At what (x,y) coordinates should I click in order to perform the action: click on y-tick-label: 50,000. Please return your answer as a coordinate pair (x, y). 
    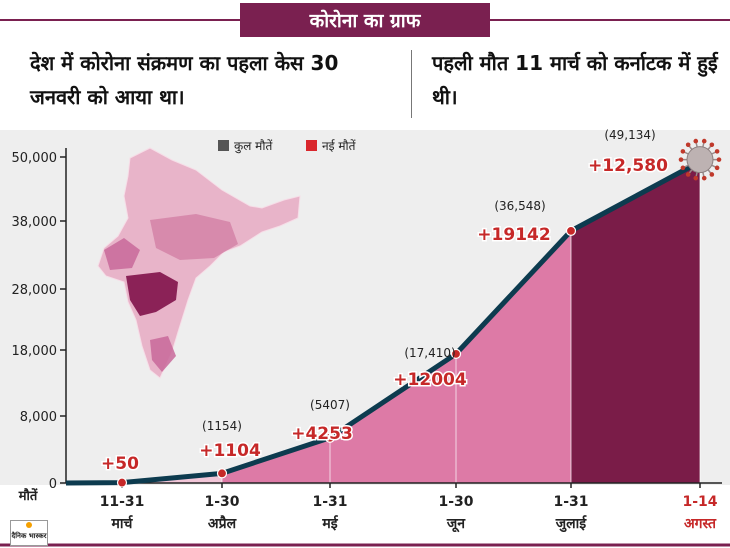
    Looking at the image, I should click on (35, 158).